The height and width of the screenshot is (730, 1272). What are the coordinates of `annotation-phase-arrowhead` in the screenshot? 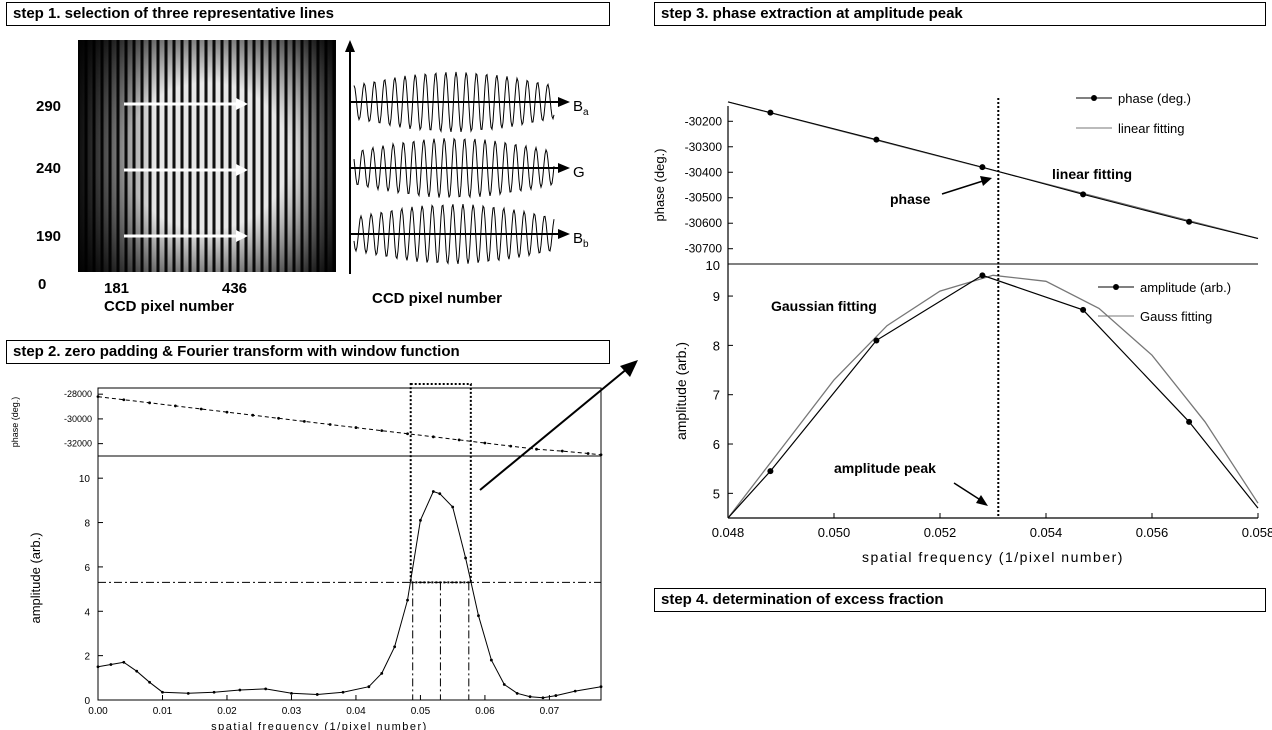 It's located at (986, 181).